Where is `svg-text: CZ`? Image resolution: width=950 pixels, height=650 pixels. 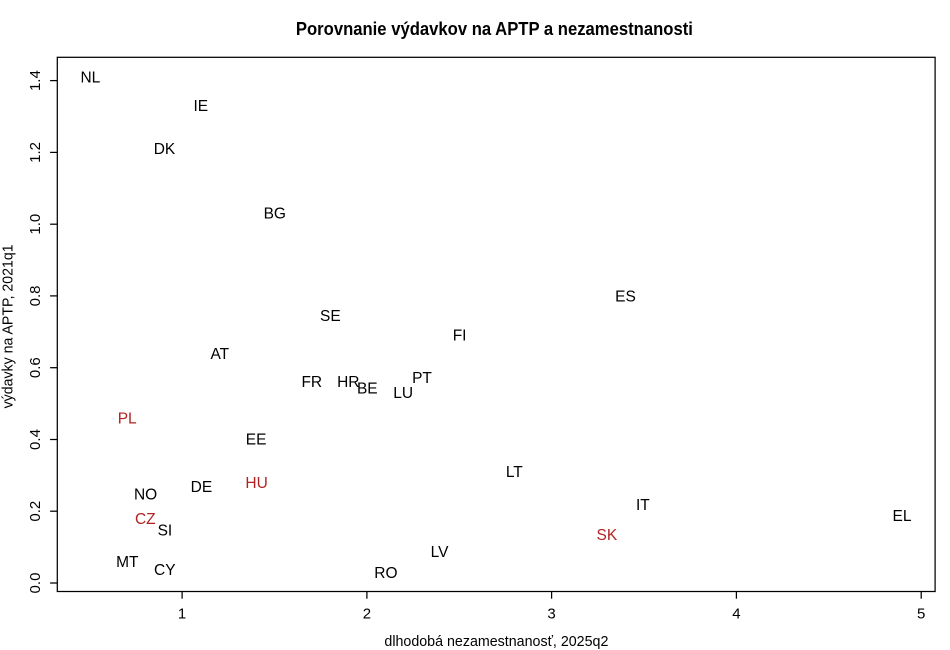
svg-text: CZ is located at coordinates (145, 519).